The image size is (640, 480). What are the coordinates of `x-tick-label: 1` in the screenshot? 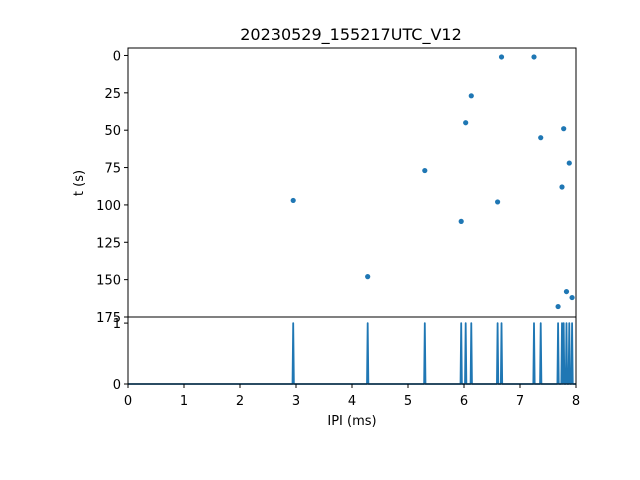 It's located at (184, 401).